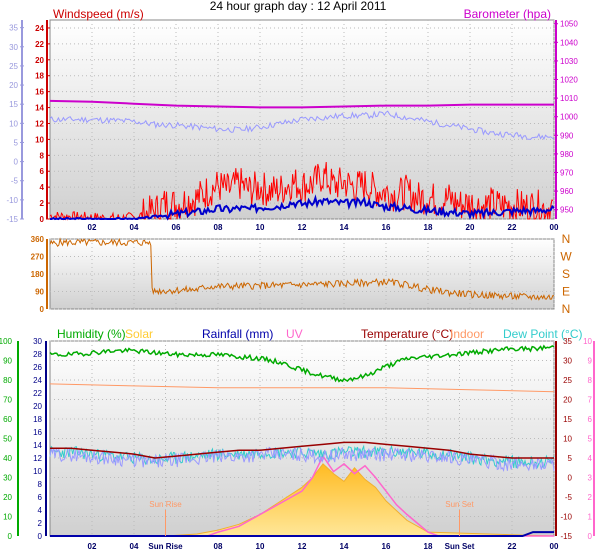 The image size is (600, 555). Describe the element at coordinates (39, 92) in the screenshot. I see `windspeed-tick: 16` at that location.